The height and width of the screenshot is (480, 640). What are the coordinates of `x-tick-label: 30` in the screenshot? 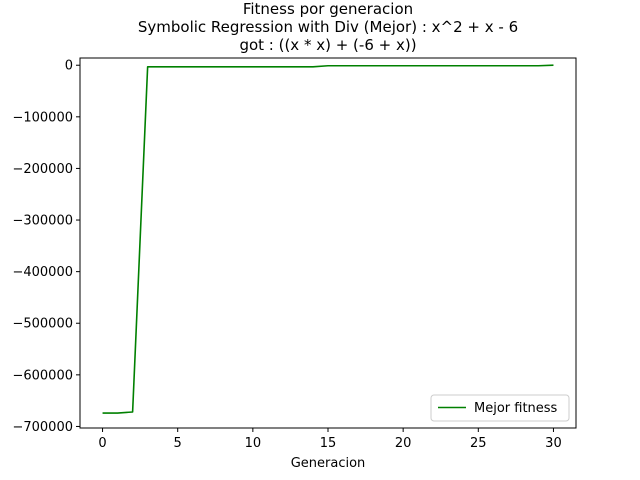 It's located at (553, 443).